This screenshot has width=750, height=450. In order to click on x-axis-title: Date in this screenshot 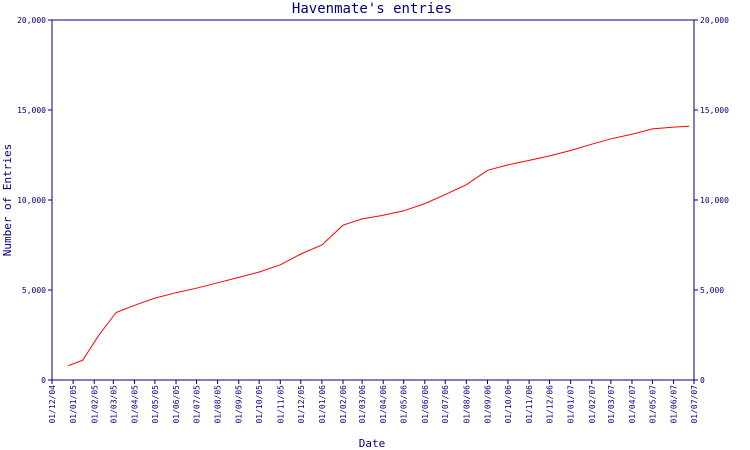, I will do `click(372, 443)`.